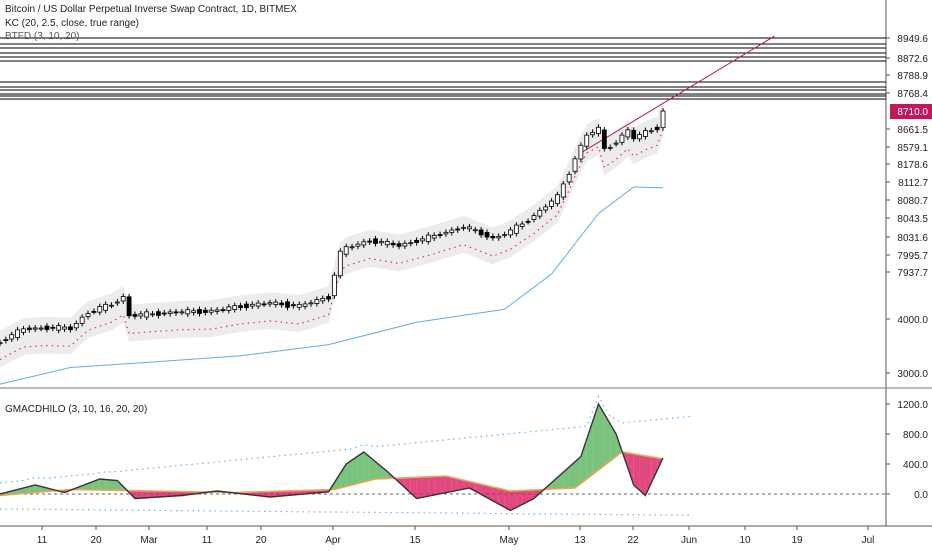 This screenshot has width=932, height=555. Describe the element at coordinates (42, 36) in the screenshot. I see `btfd-indicator-label: BTFD (3, 10, 20)` at that location.